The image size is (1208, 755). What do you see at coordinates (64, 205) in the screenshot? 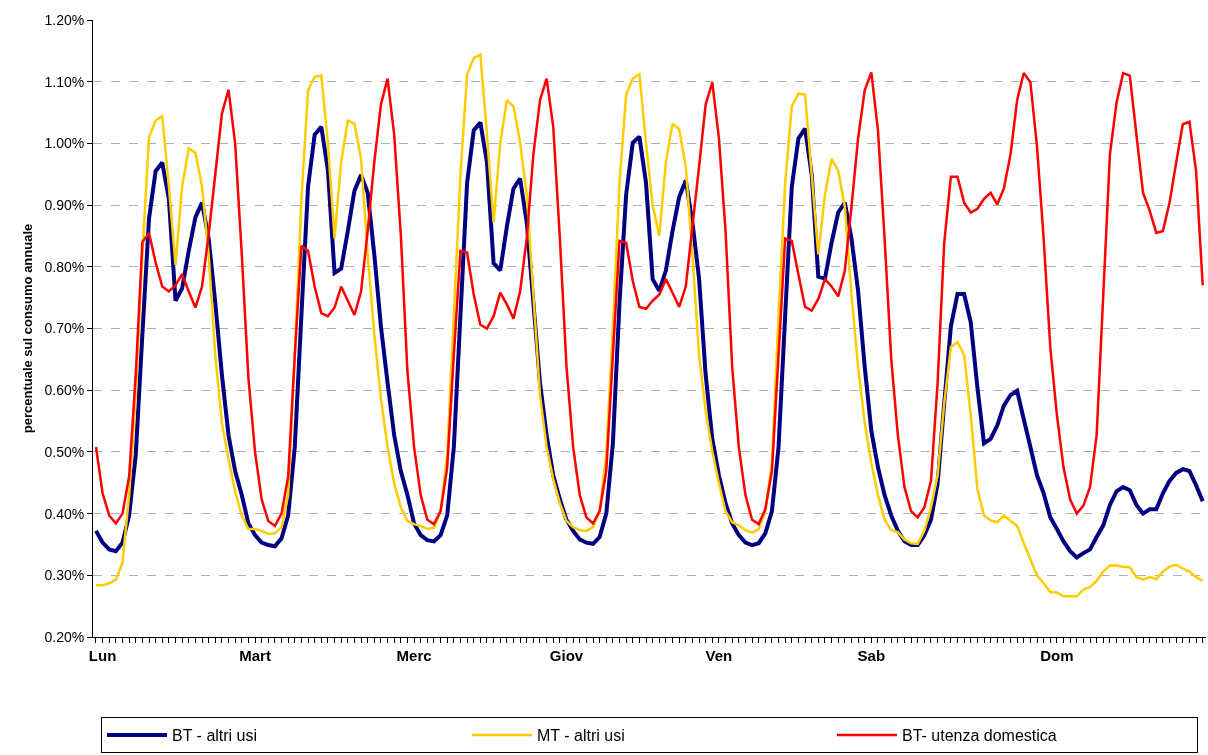
I see `y-tick-label: 0.90%` at bounding box center [64, 205].